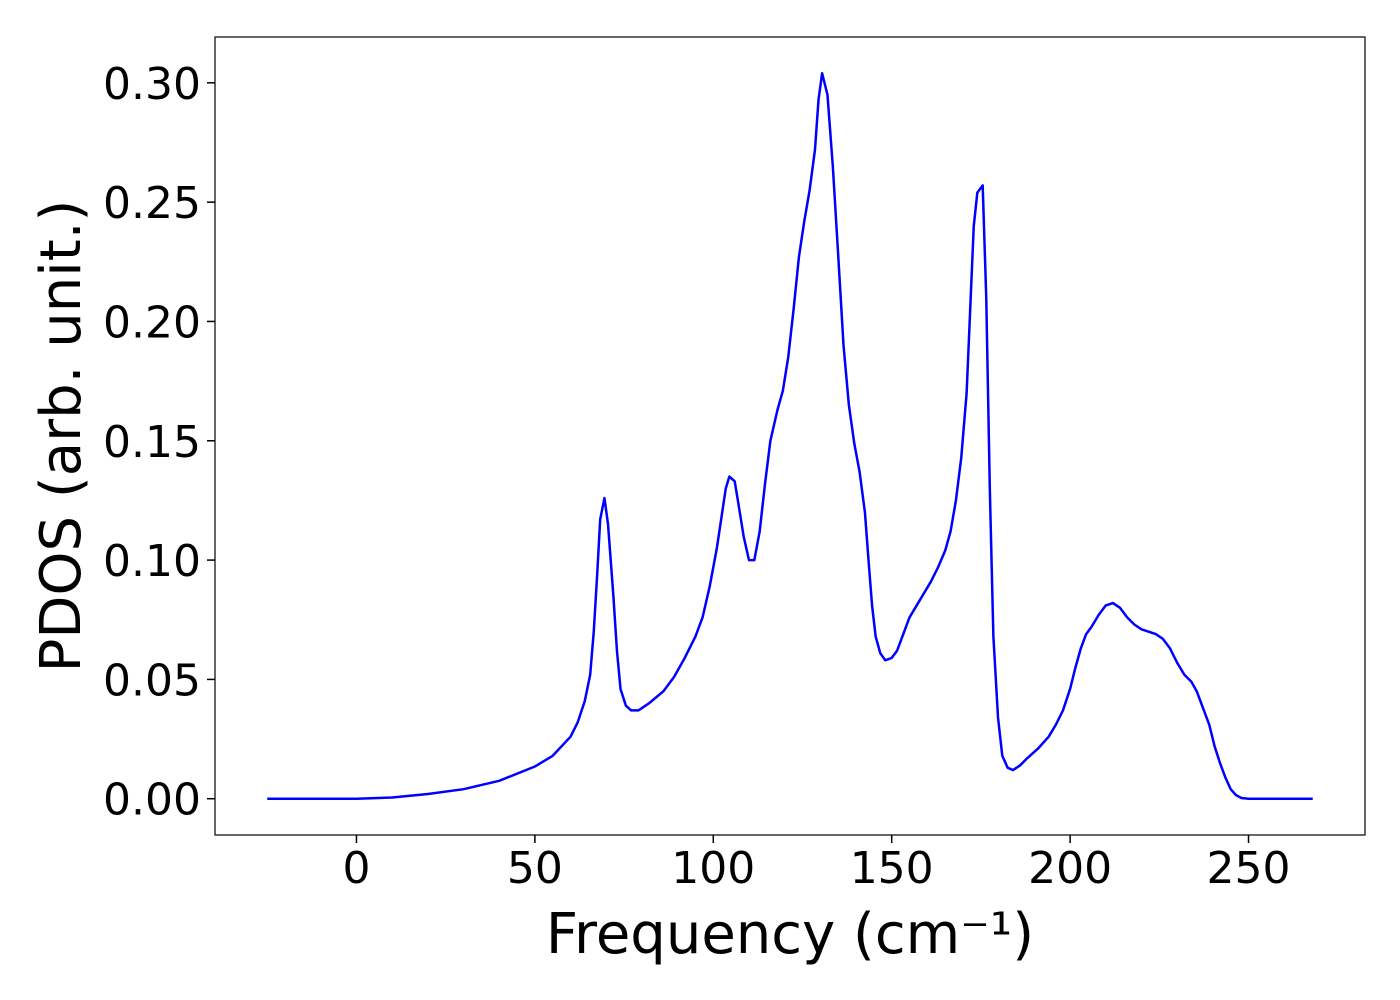 The width and height of the screenshot is (1400, 1000). I want to click on y-tick-label: 0.20, so click(152, 322).